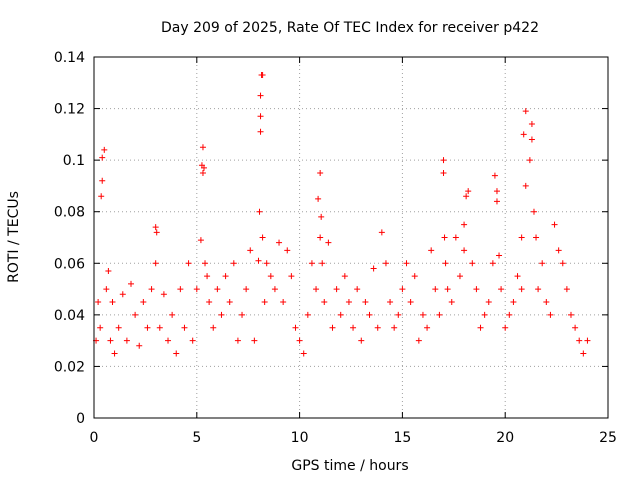 Image resolution: width=640 pixels, height=480 pixels. Describe the element at coordinates (300, 438) in the screenshot. I see `x-tick-label: 10` at that location.